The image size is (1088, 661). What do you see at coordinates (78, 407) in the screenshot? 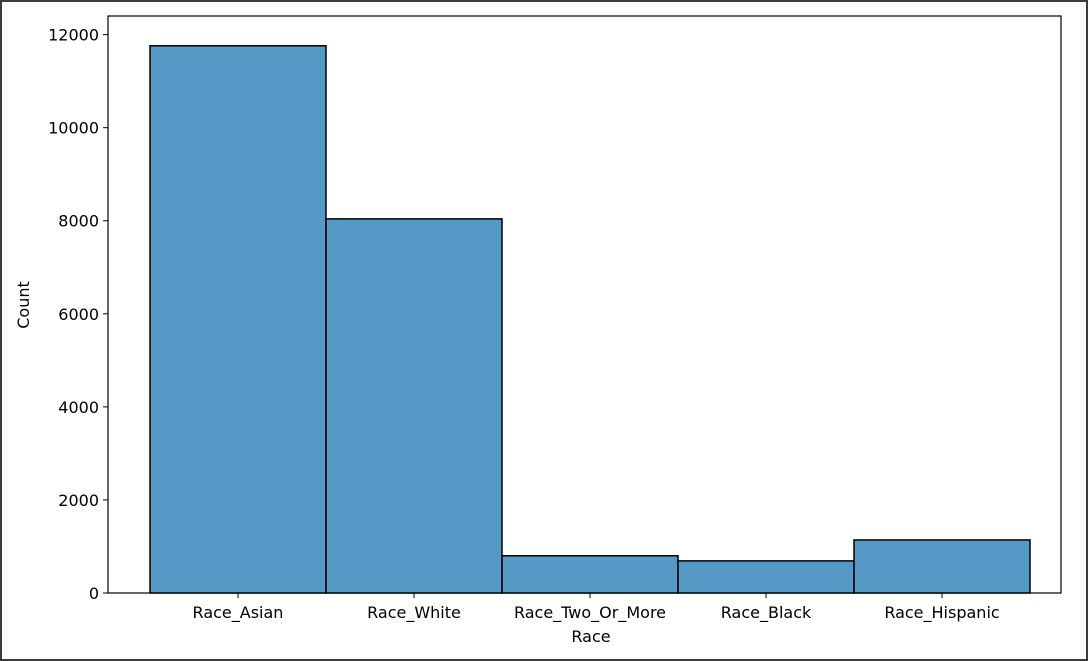
I see `y-tick-label: 4000` at bounding box center [78, 407].